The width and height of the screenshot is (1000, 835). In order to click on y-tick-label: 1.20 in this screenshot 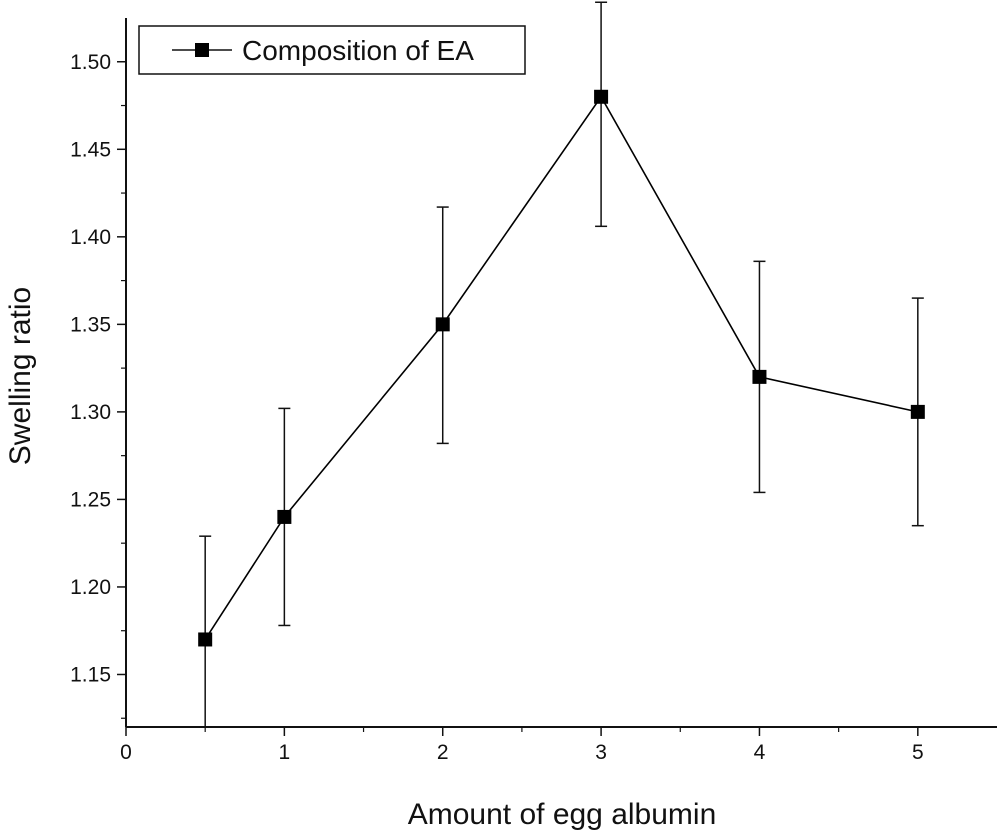, I will do `click(90, 587)`.